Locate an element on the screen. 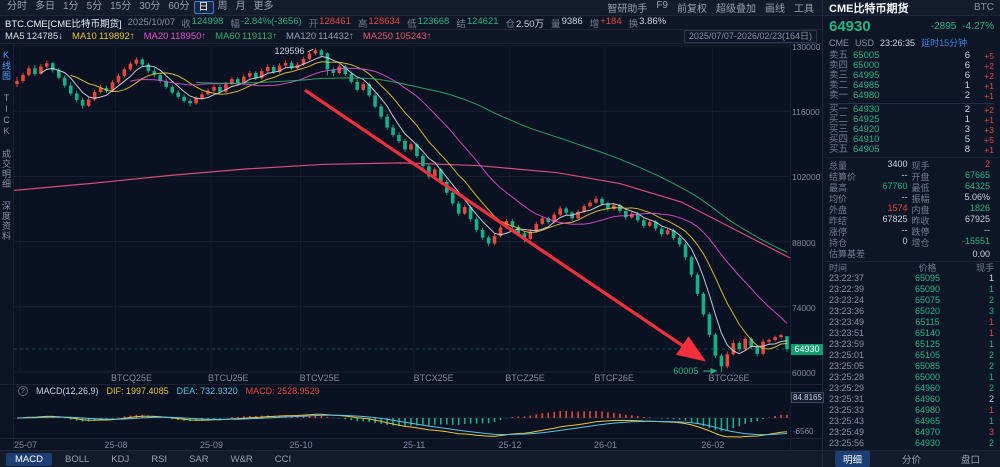 The image size is (1000, 467). rail-tab: K线图 is located at coordinates (6, 65).